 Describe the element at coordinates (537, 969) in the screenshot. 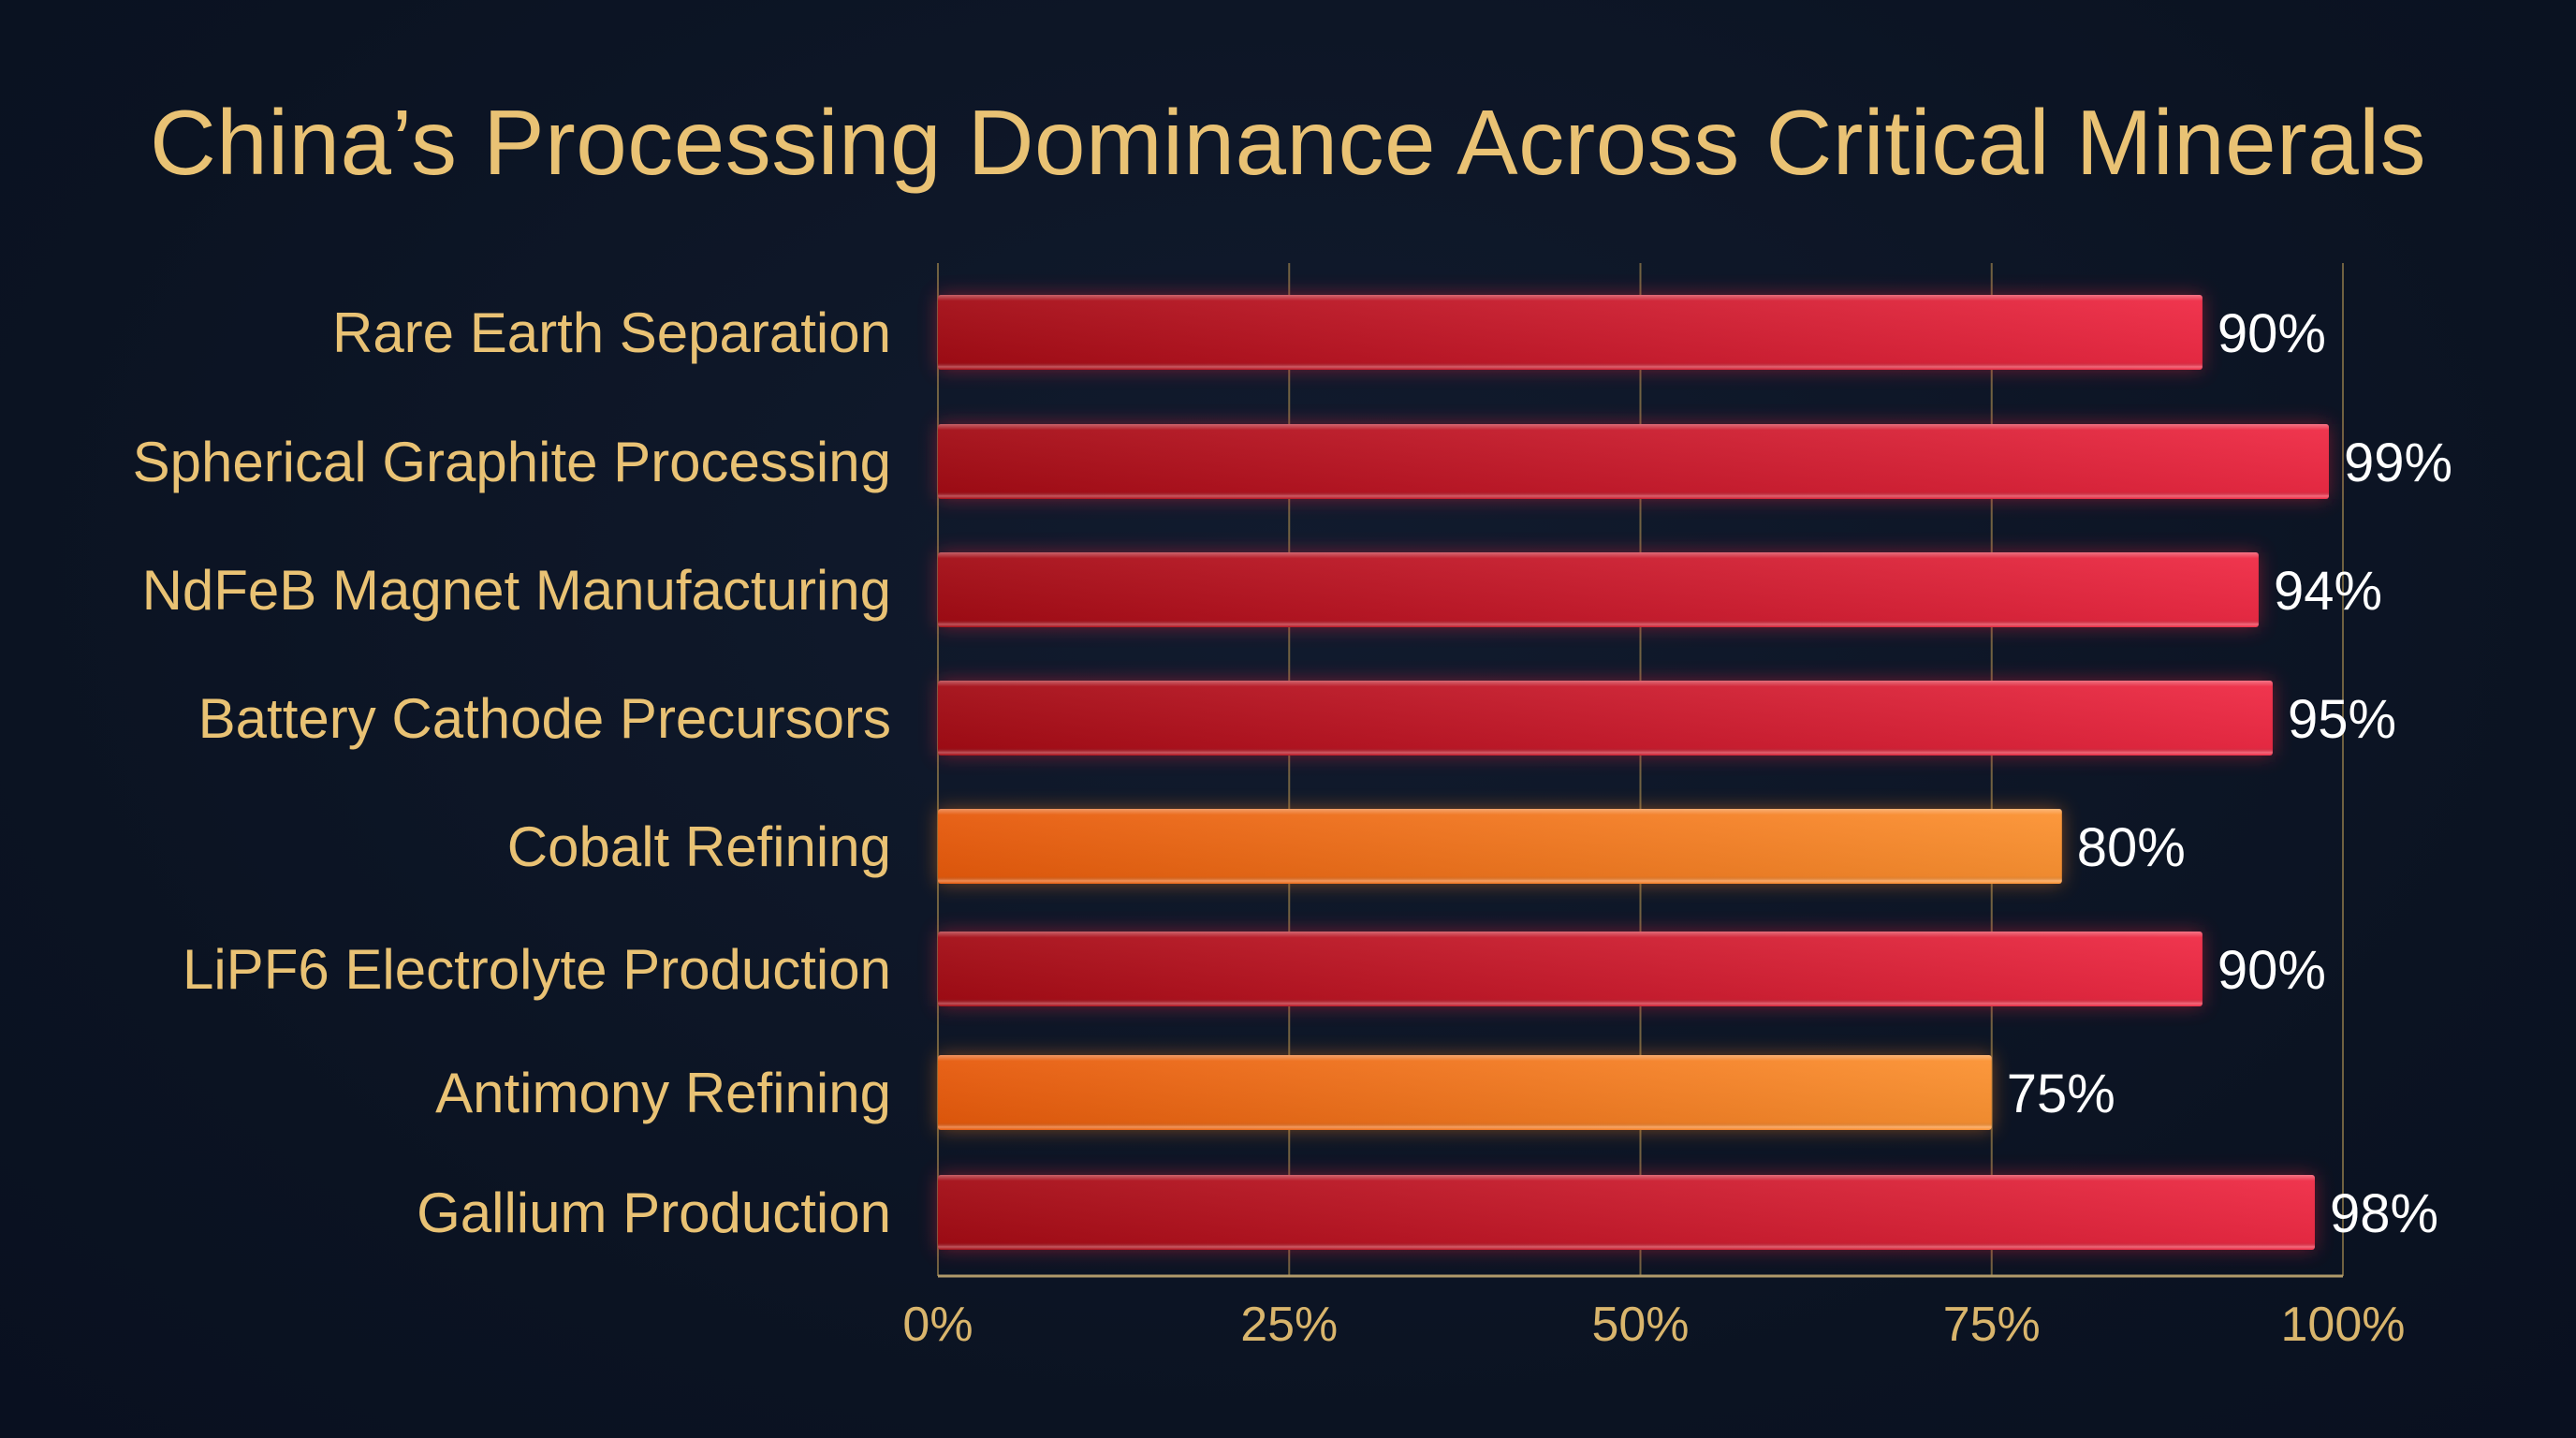

I see `category-label: LiPF6 Electrolyte Production` at that location.